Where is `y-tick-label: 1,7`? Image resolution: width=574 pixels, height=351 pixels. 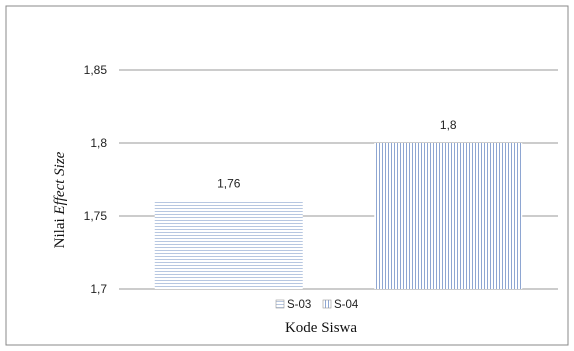 y-tick-label: 1,7 is located at coordinates (98, 289).